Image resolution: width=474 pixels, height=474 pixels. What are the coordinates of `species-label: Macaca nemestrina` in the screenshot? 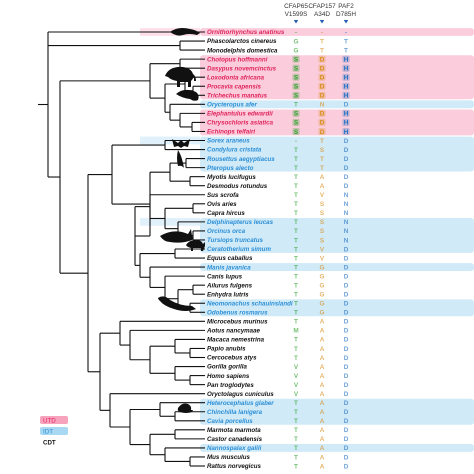 It's located at (236, 340).